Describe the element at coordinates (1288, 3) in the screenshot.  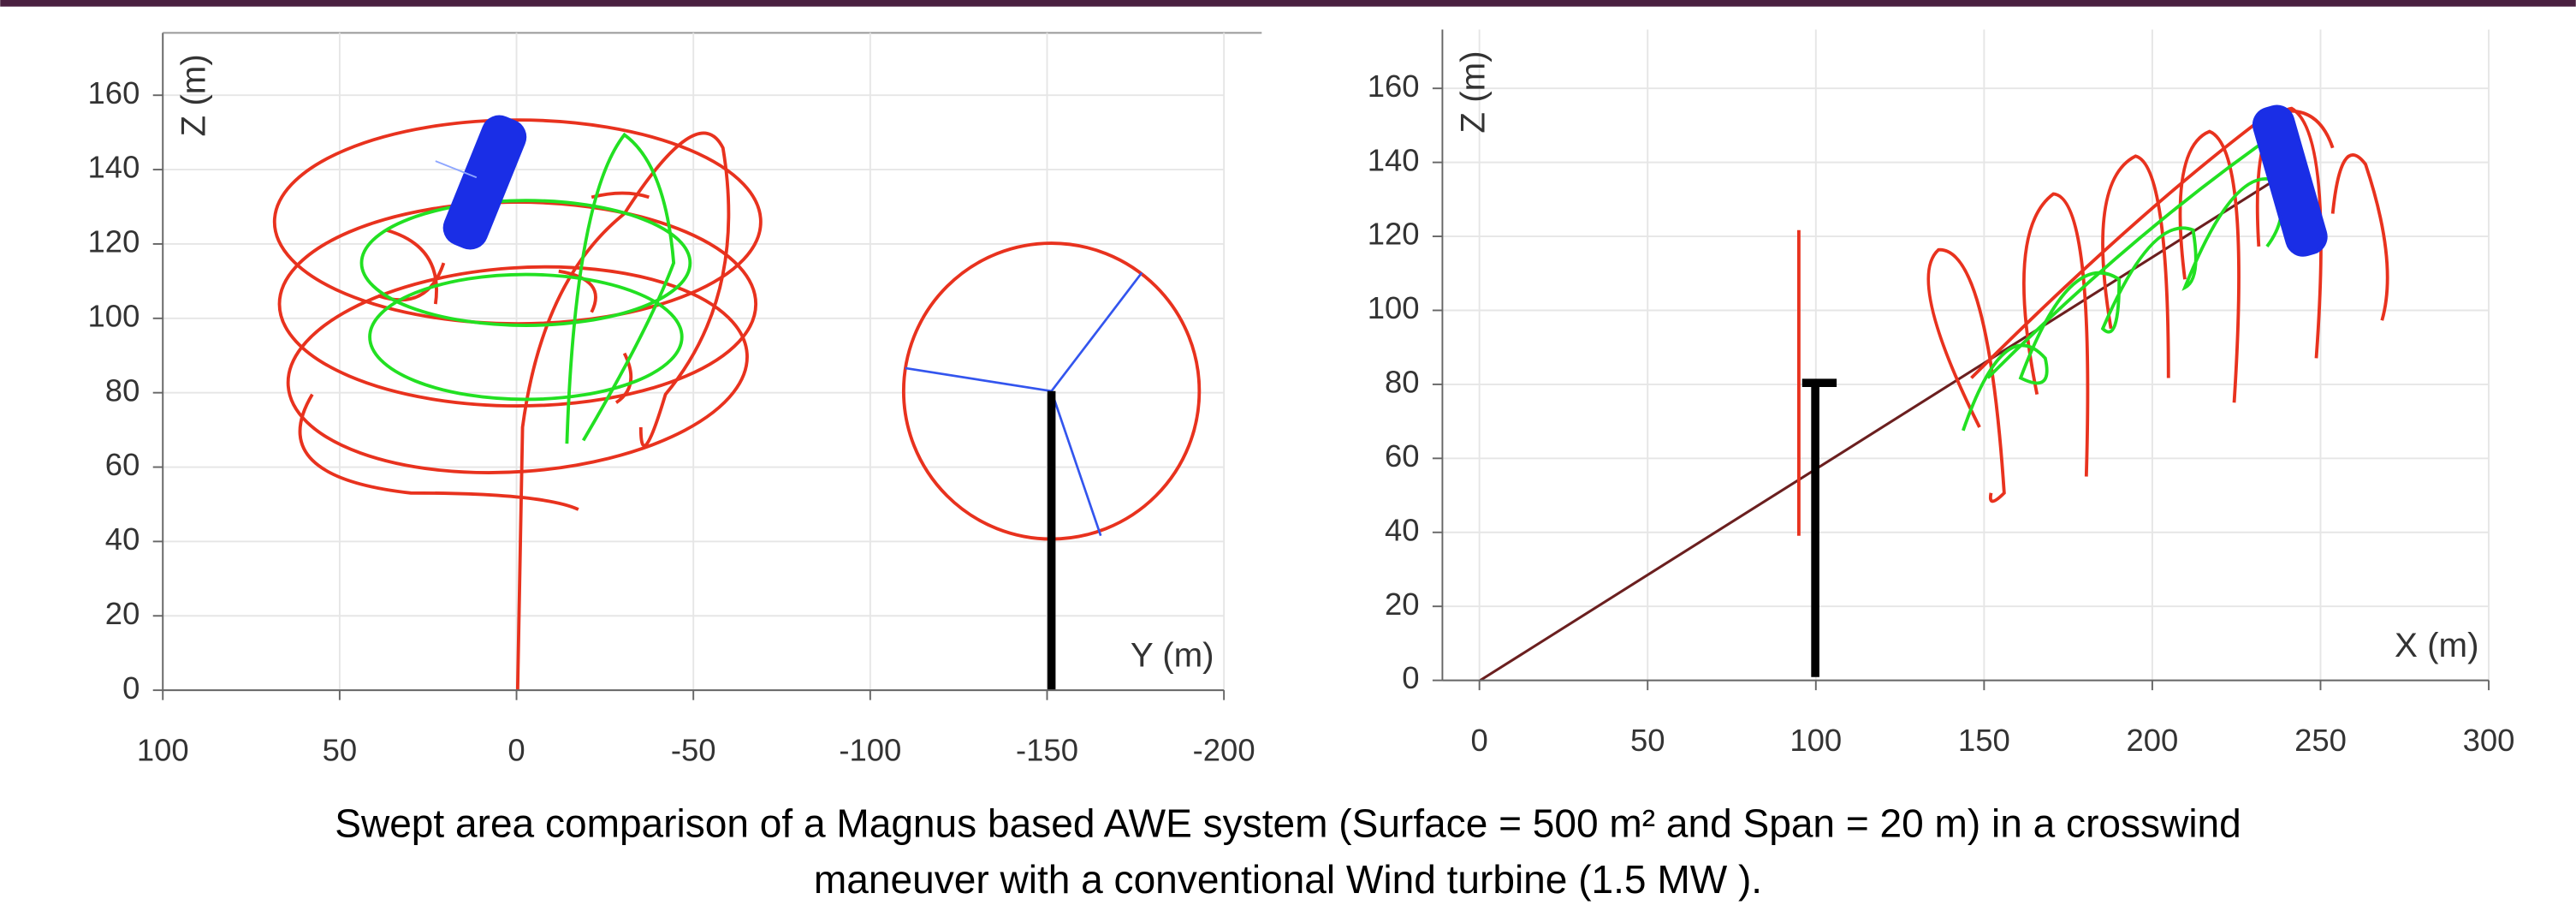
I see `top-bar` at that location.